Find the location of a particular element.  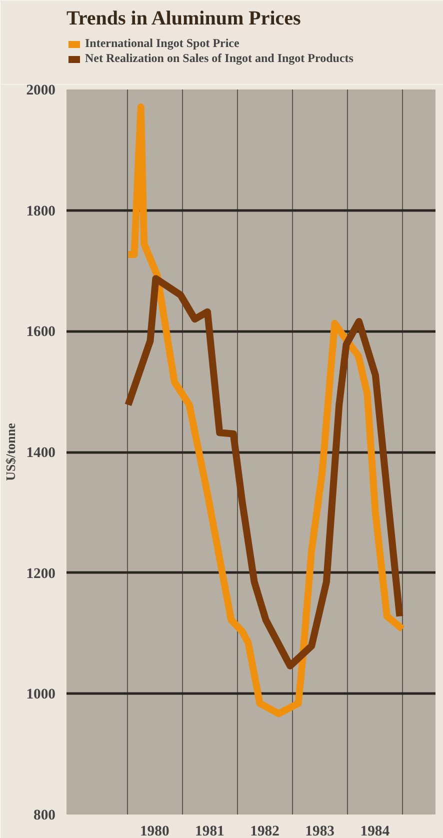

legend-label: Net Realization on Sales of Ingot and Ingot Products is located at coordinates (219, 58).